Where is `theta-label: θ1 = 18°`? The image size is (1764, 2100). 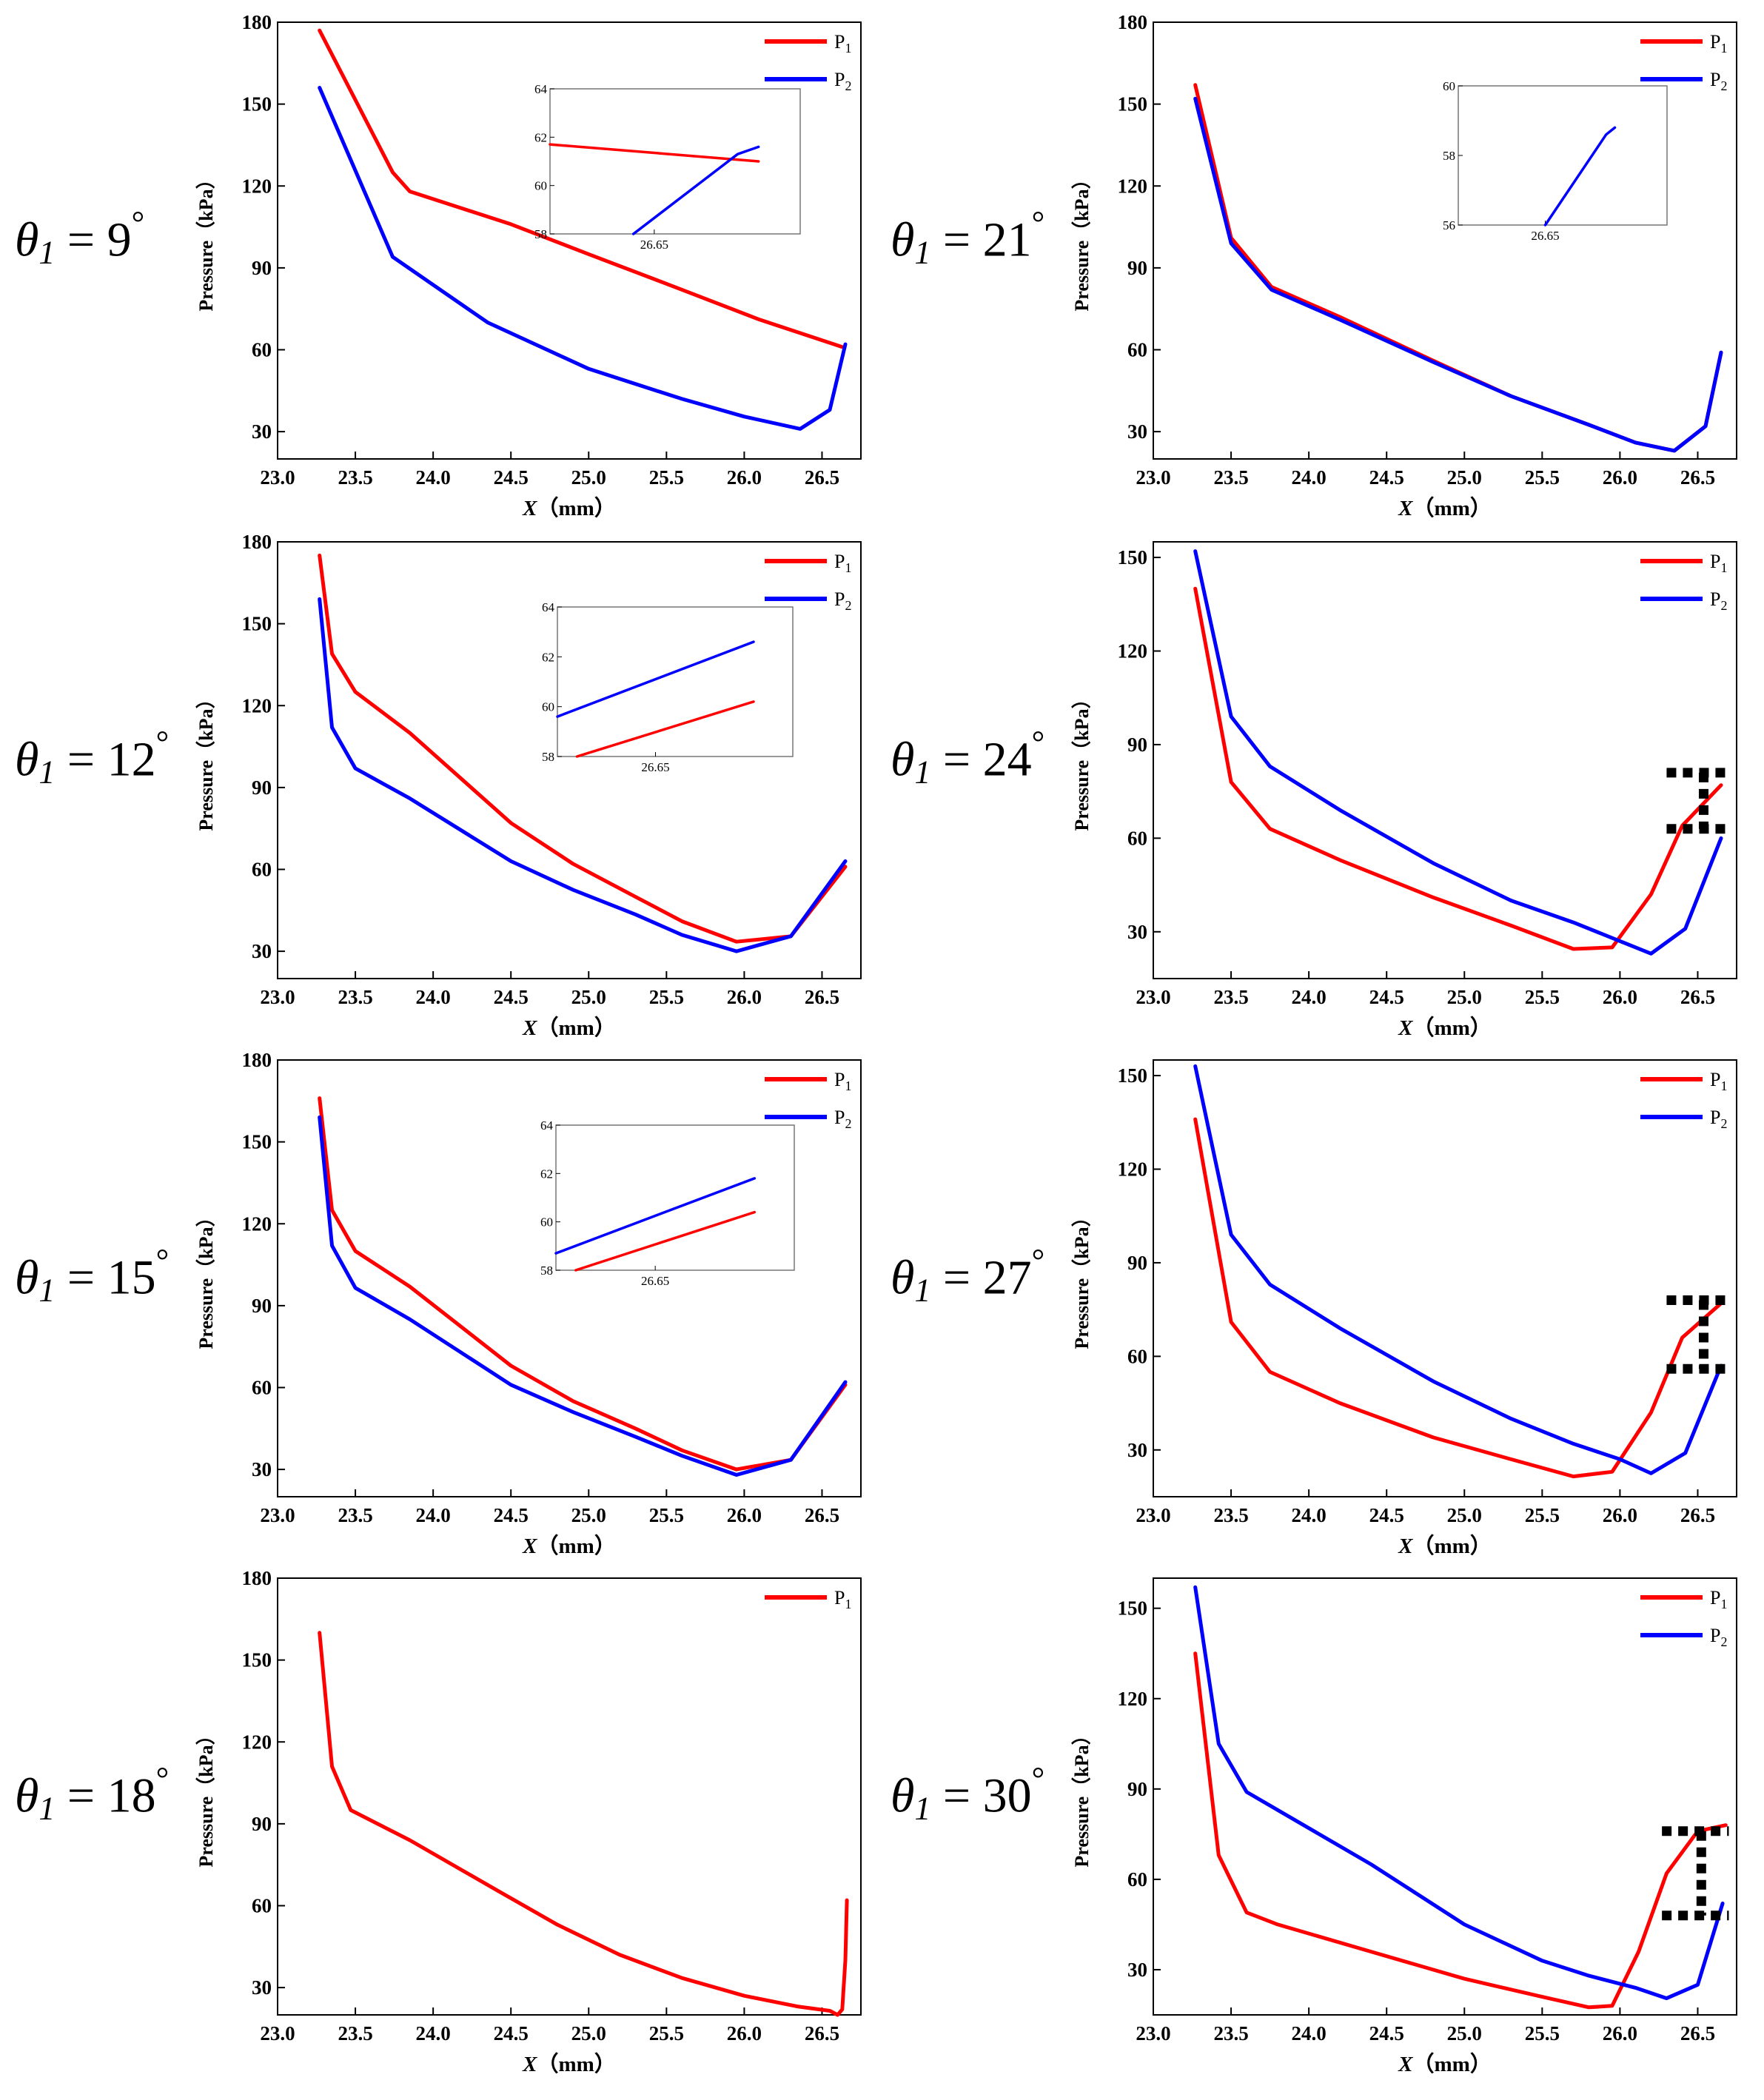 theta-label: θ1 = 18° is located at coordinates (92, 1794).